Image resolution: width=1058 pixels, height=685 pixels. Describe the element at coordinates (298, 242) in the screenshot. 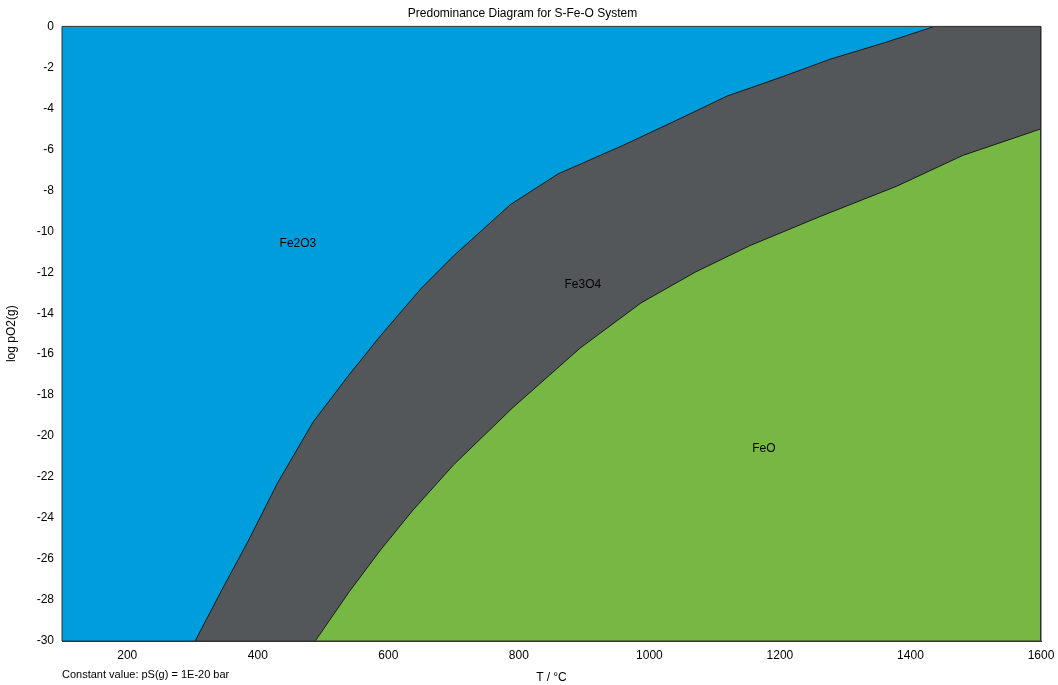

I see `annotation: Fe2O3` at that location.